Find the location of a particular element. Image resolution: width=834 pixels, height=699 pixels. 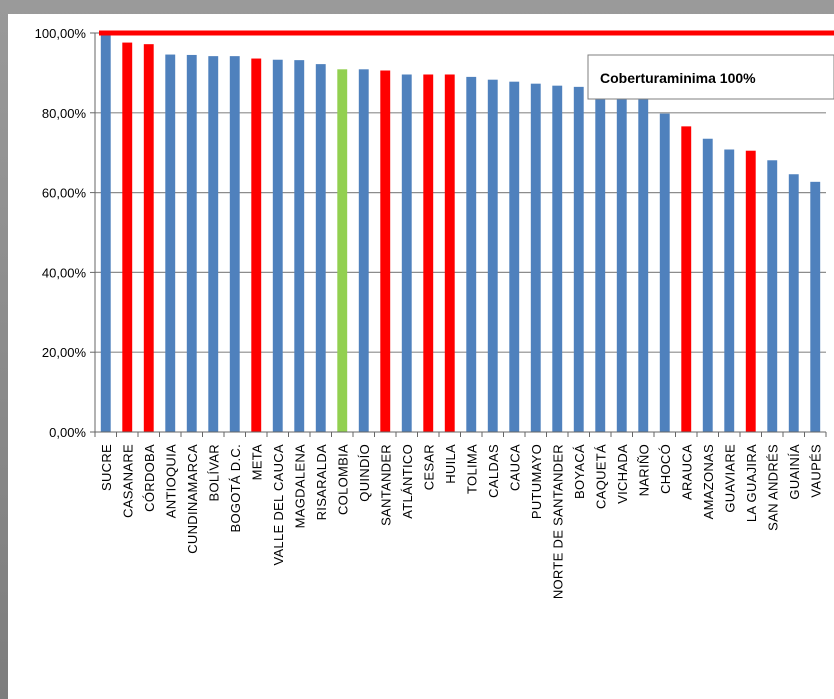

x-category-label: CHOCÓ is located at coordinates (665, 469).